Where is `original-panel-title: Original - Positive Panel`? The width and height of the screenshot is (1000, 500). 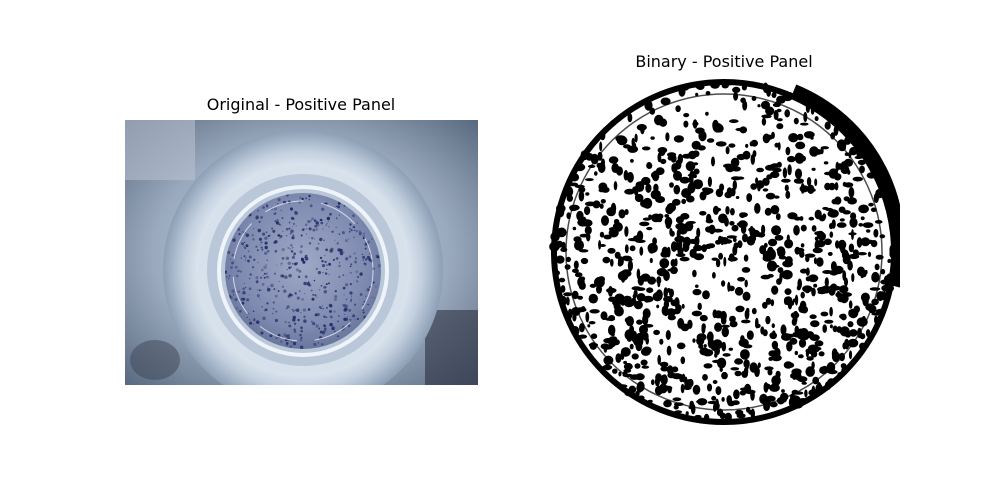 original-panel-title: Original - Positive Panel is located at coordinates (301, 104).